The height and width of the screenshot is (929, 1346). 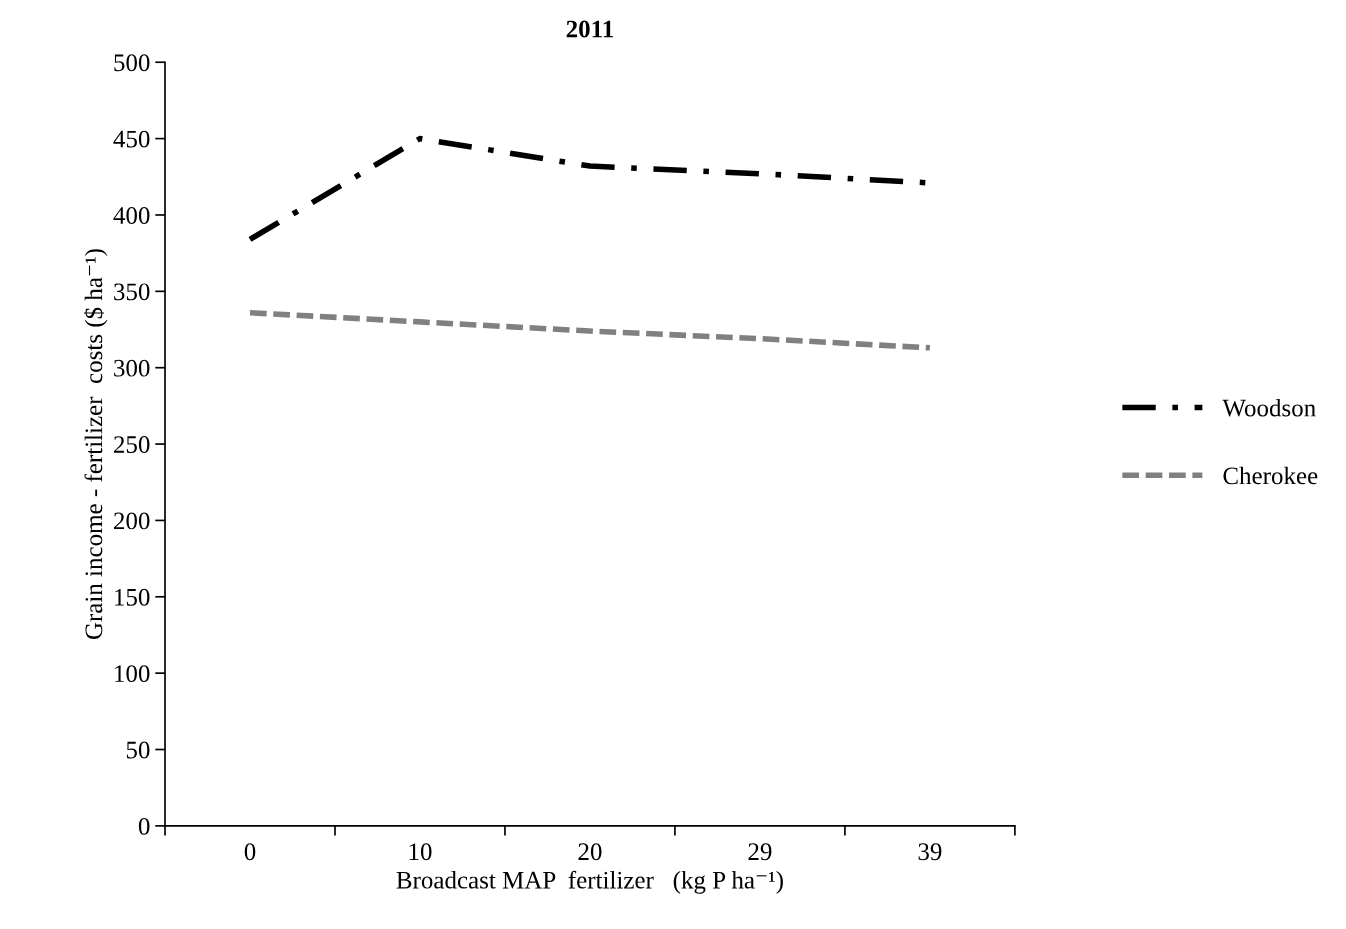 I want to click on x-tick-label: 0, so click(x=250, y=852).